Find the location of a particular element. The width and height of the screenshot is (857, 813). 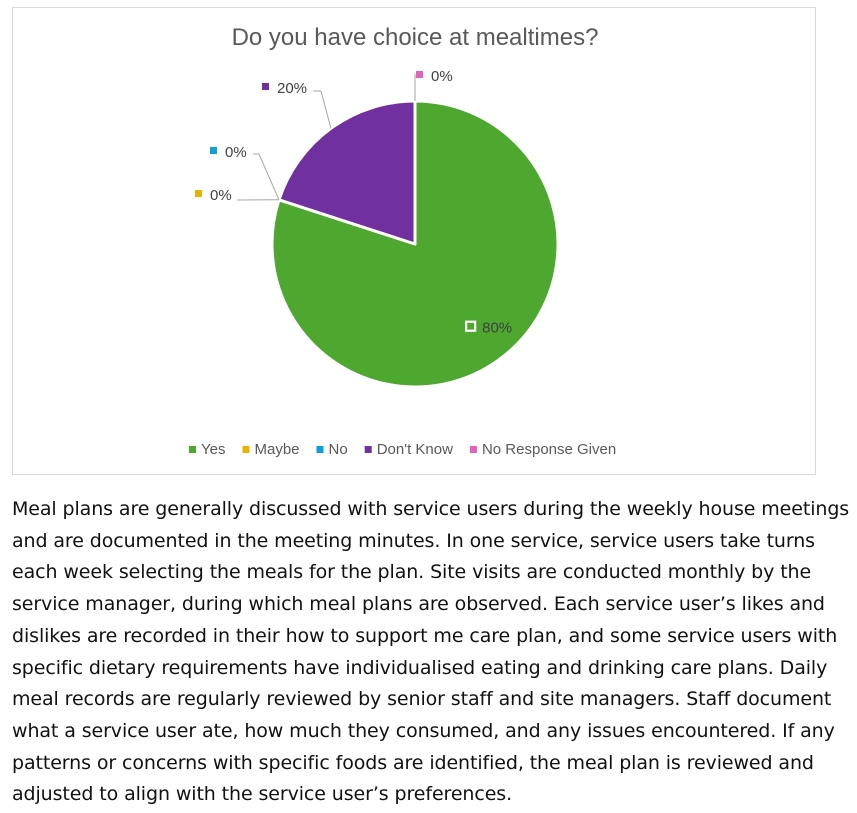

chart-title: Do you have choice at mealtimes? is located at coordinates (415, 37).